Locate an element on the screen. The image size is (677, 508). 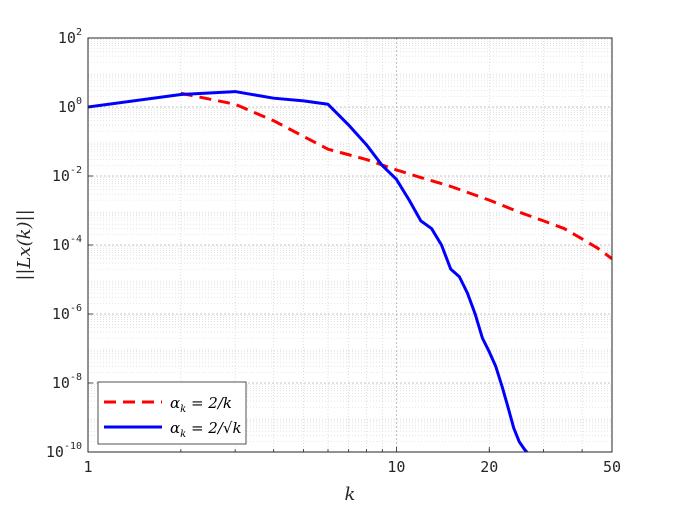
y-tick-labels: 10⁻¹⁰ 10⁻⁸ 10⁻⁶ 10⁻⁴ 10⁻² 10⁰ 10² is located at coordinates (64, 244).